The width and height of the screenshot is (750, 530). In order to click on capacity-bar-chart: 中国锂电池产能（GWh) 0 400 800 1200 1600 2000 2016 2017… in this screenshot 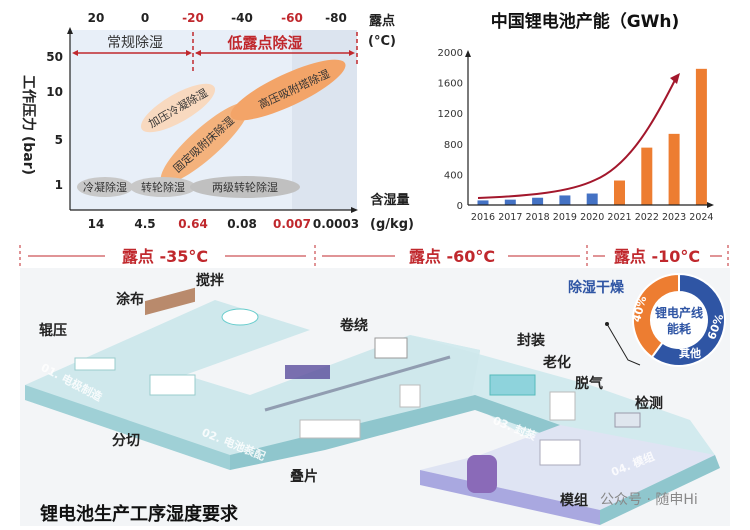, I will do `click(576, 117)`.